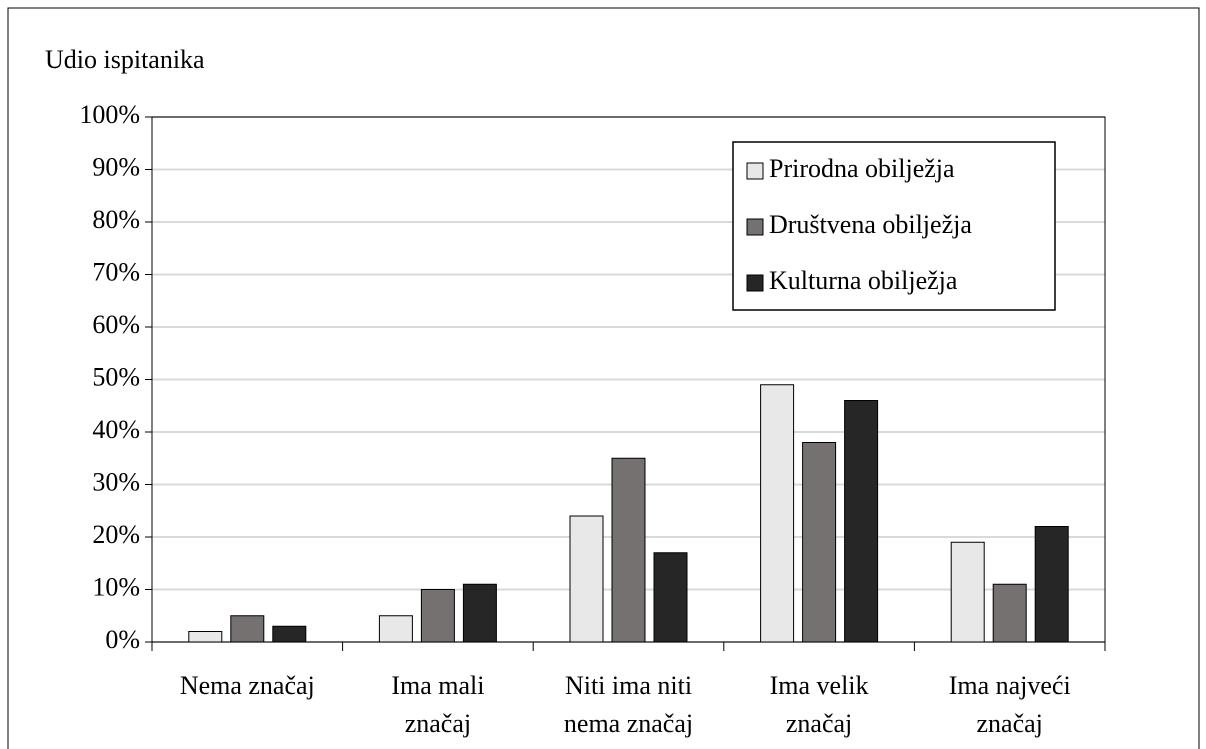 The height and width of the screenshot is (749, 1206). Describe the element at coordinates (1010, 685) in the screenshot. I see `x-tick-label: Ima najveći` at that location.